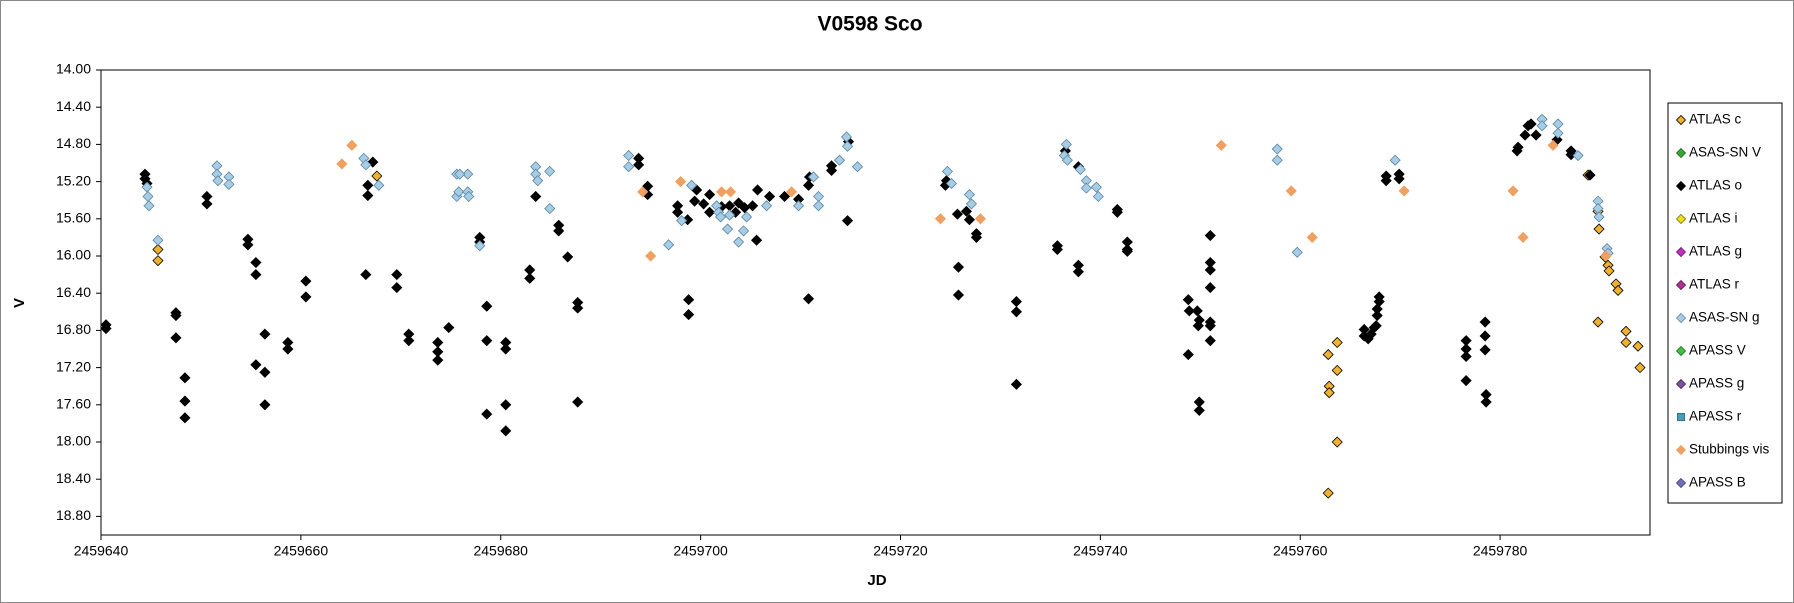  I want to click on y-tick-label: 15.60, so click(73, 218).